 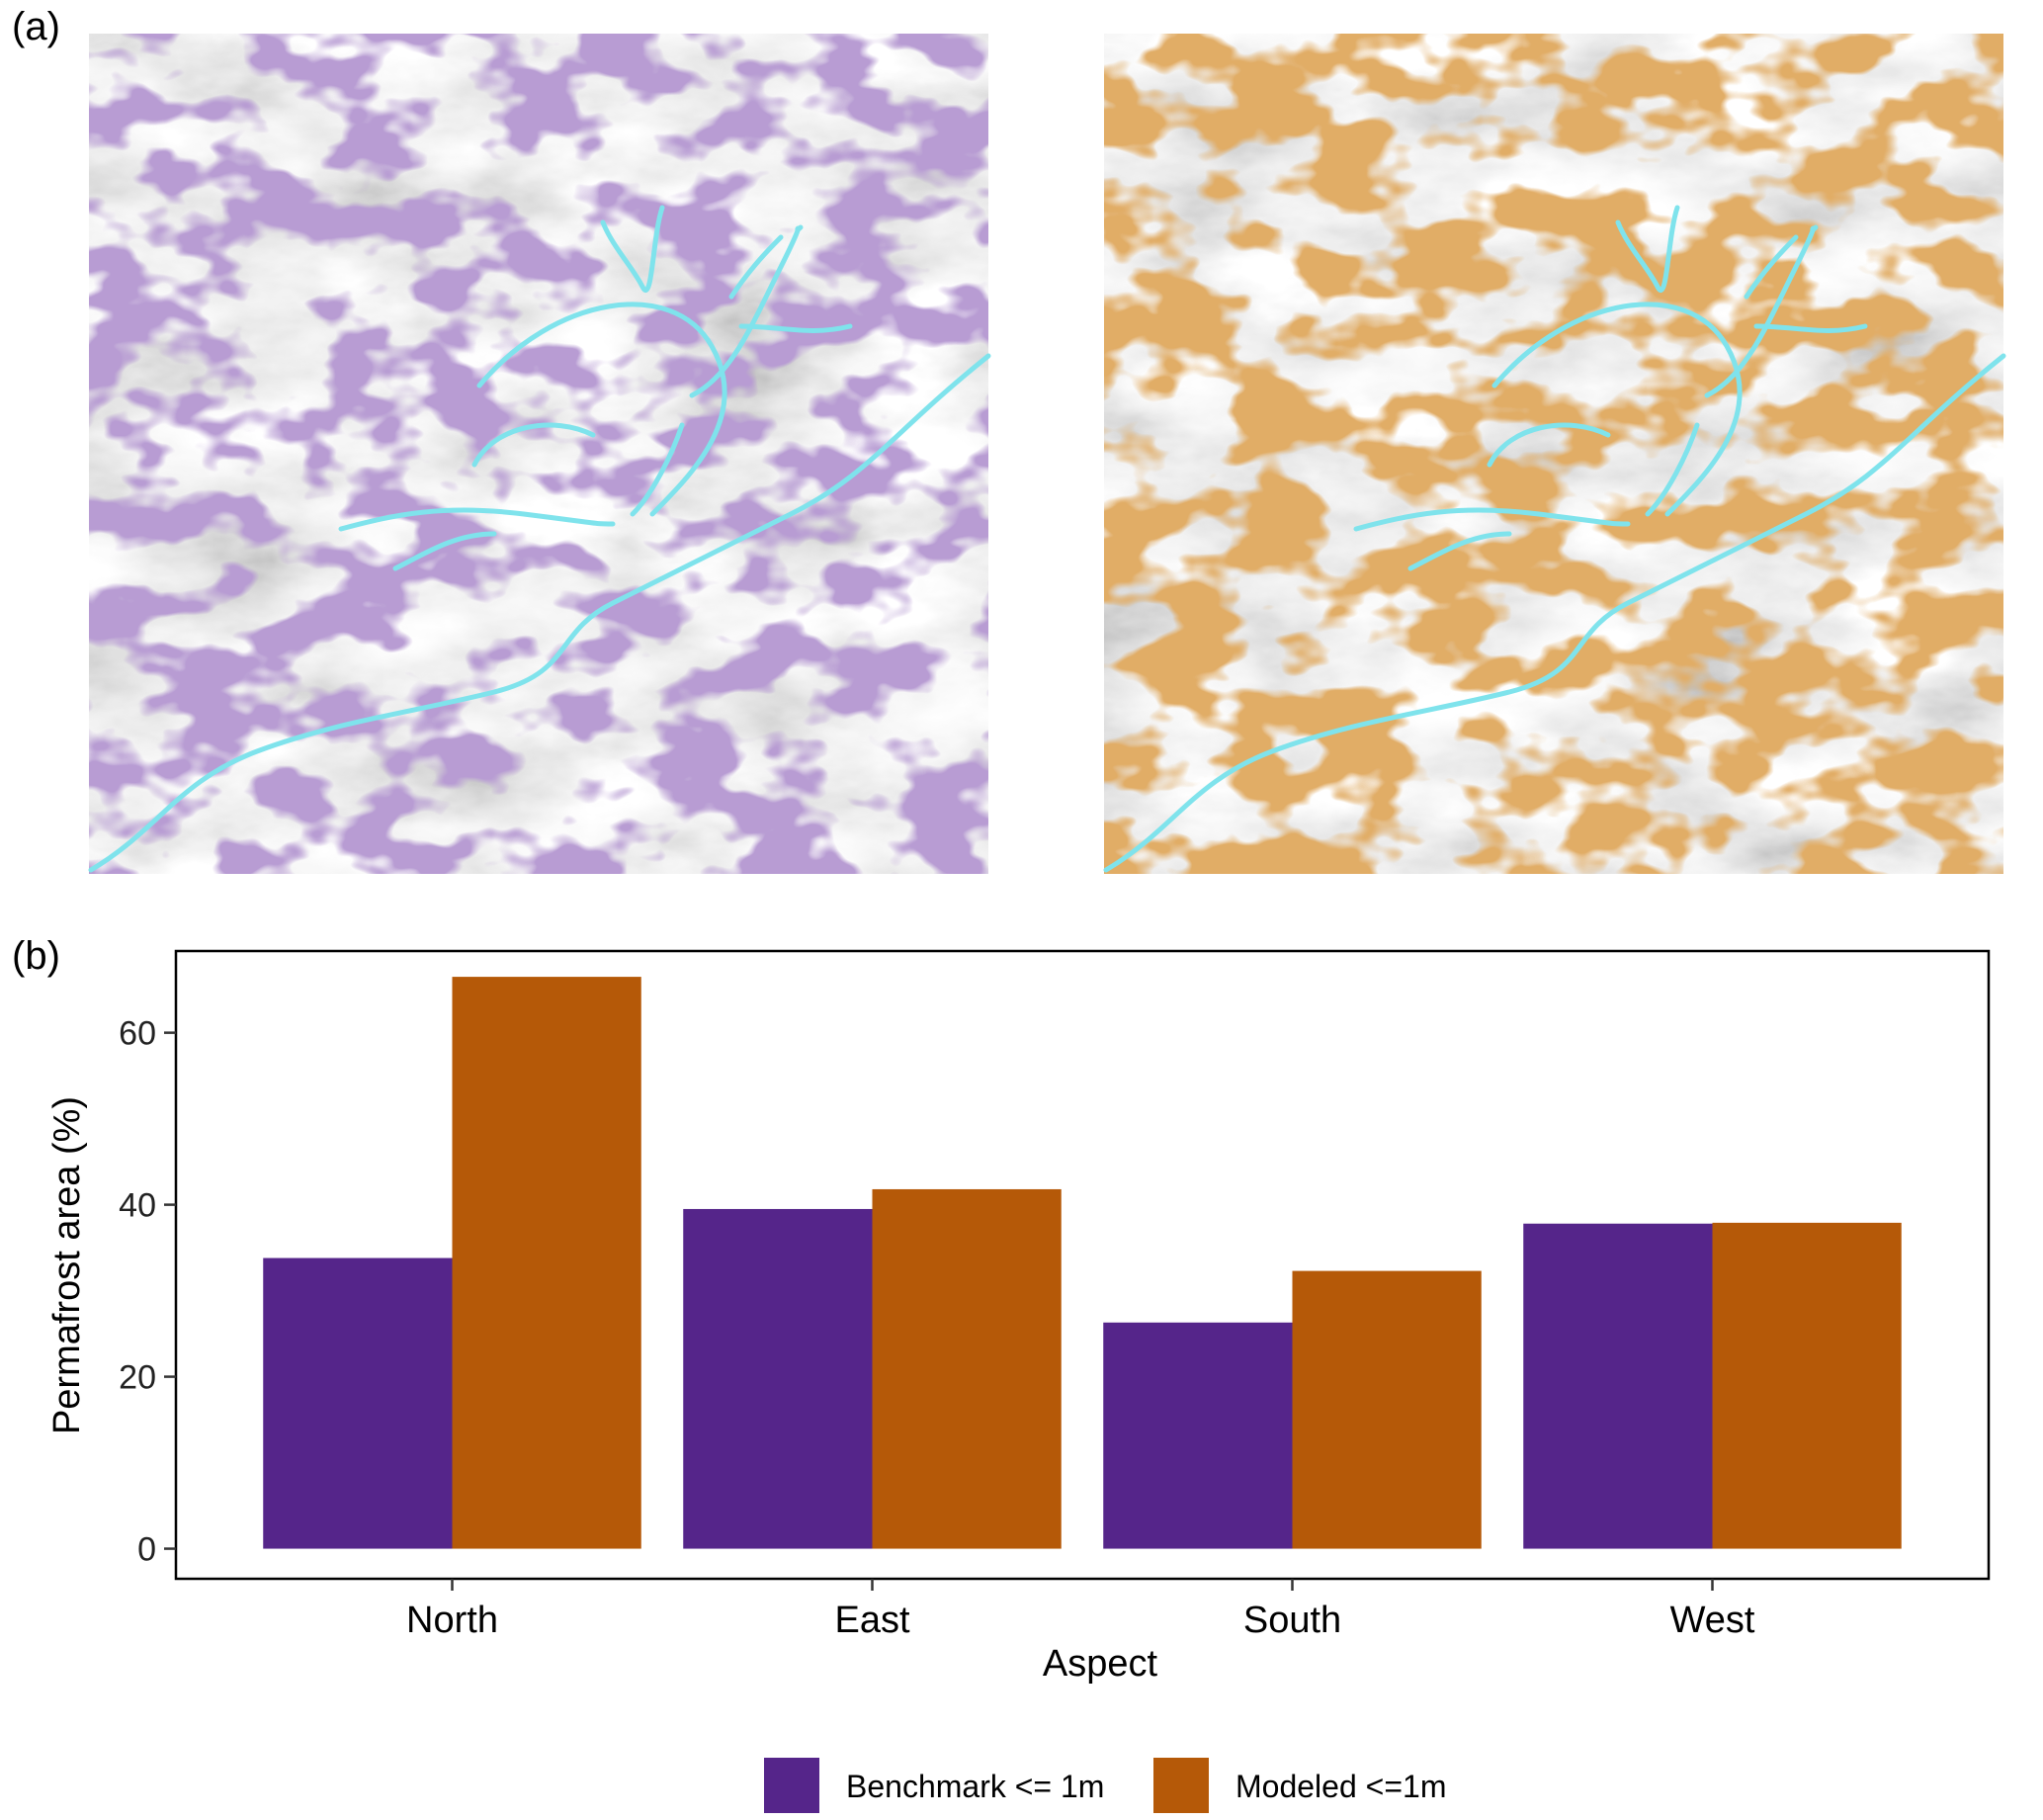 I want to click on y-tick-label: 20, so click(x=138, y=1378).